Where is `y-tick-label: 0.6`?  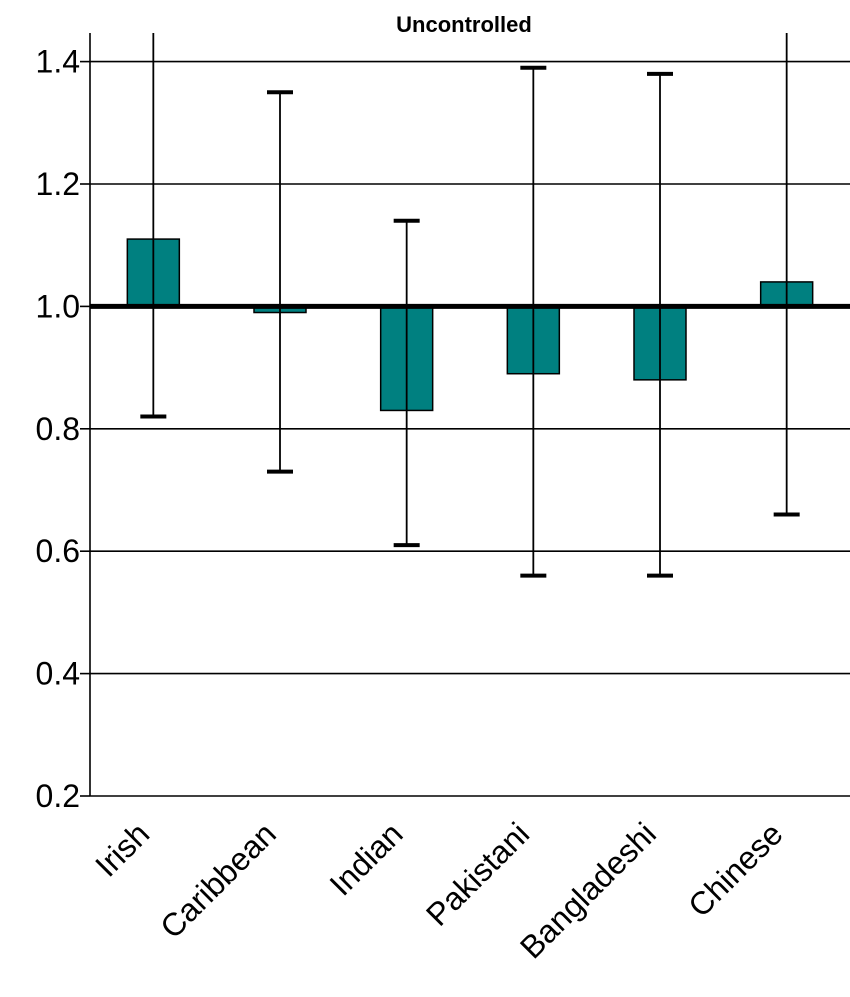 y-tick-label: 0.6 is located at coordinates (58, 551).